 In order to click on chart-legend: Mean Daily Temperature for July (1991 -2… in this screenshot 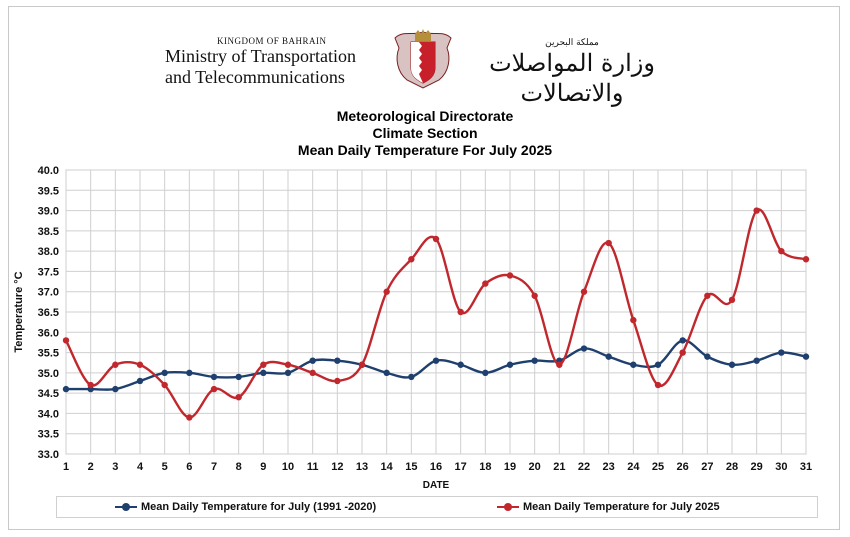, I will do `click(437, 507)`.